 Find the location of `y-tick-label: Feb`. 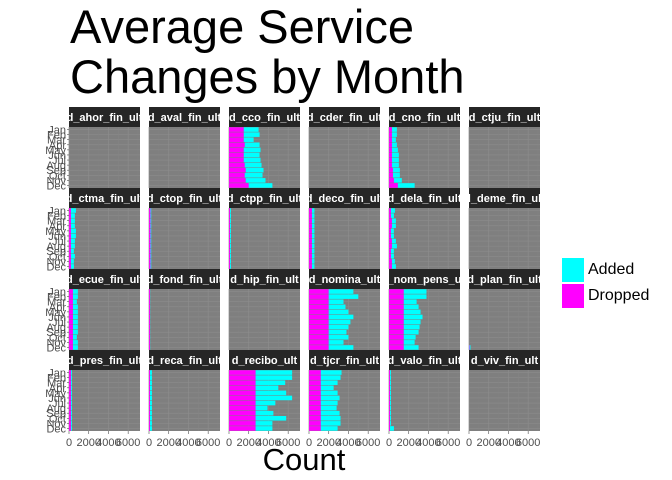

y-tick-label: Feb is located at coordinates (56, 136).